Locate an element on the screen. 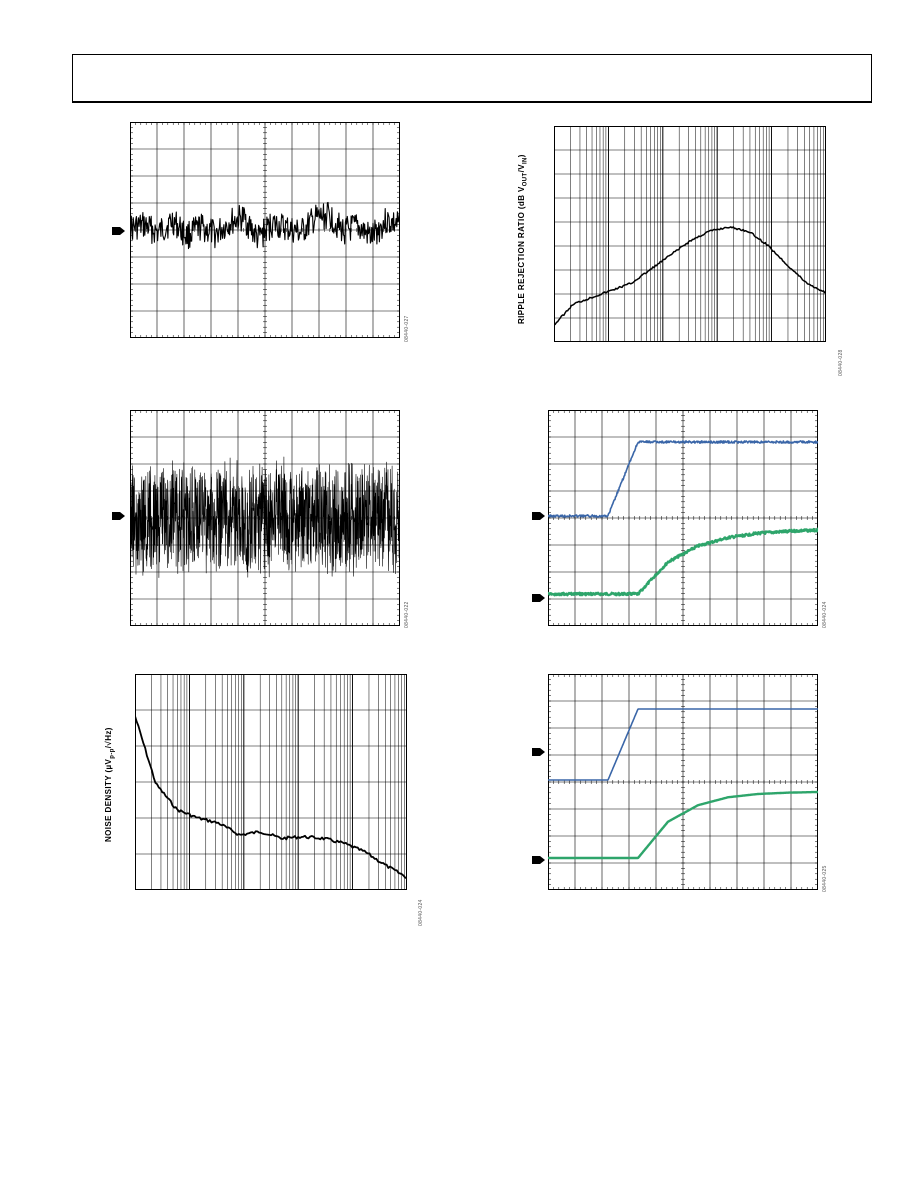  log-grid-noise-density is located at coordinates (271, 782).